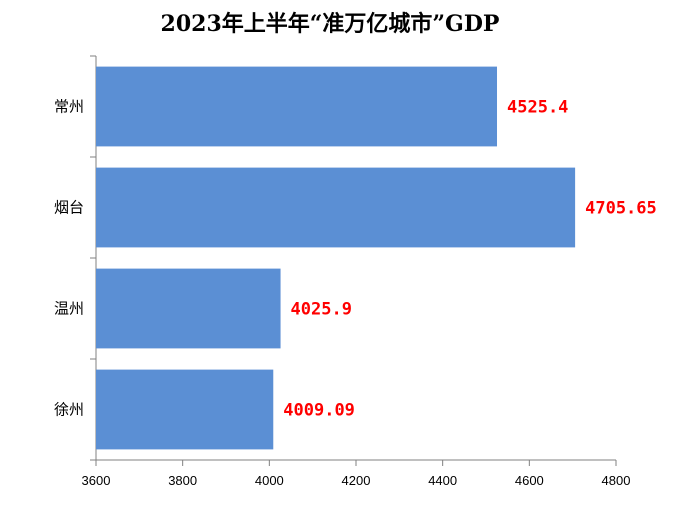 The image size is (686, 505). Describe the element at coordinates (269, 480) in the screenshot. I see `x-tick-label: 4000` at that location.